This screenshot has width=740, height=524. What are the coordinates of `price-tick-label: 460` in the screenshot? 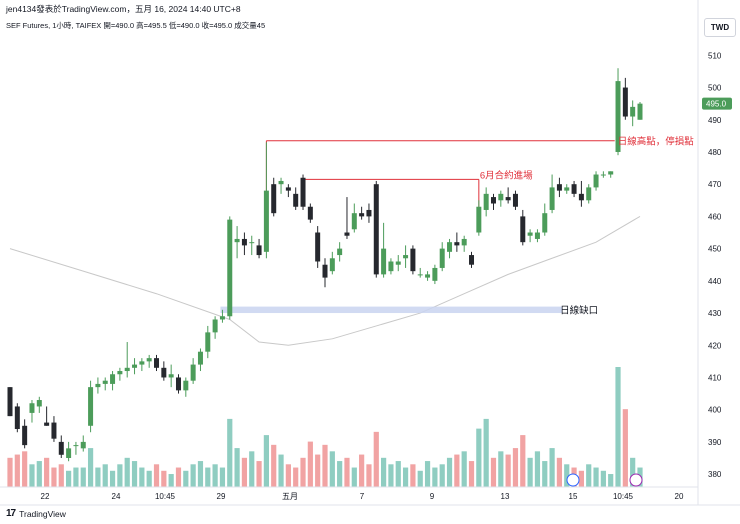 It's located at (715, 216).